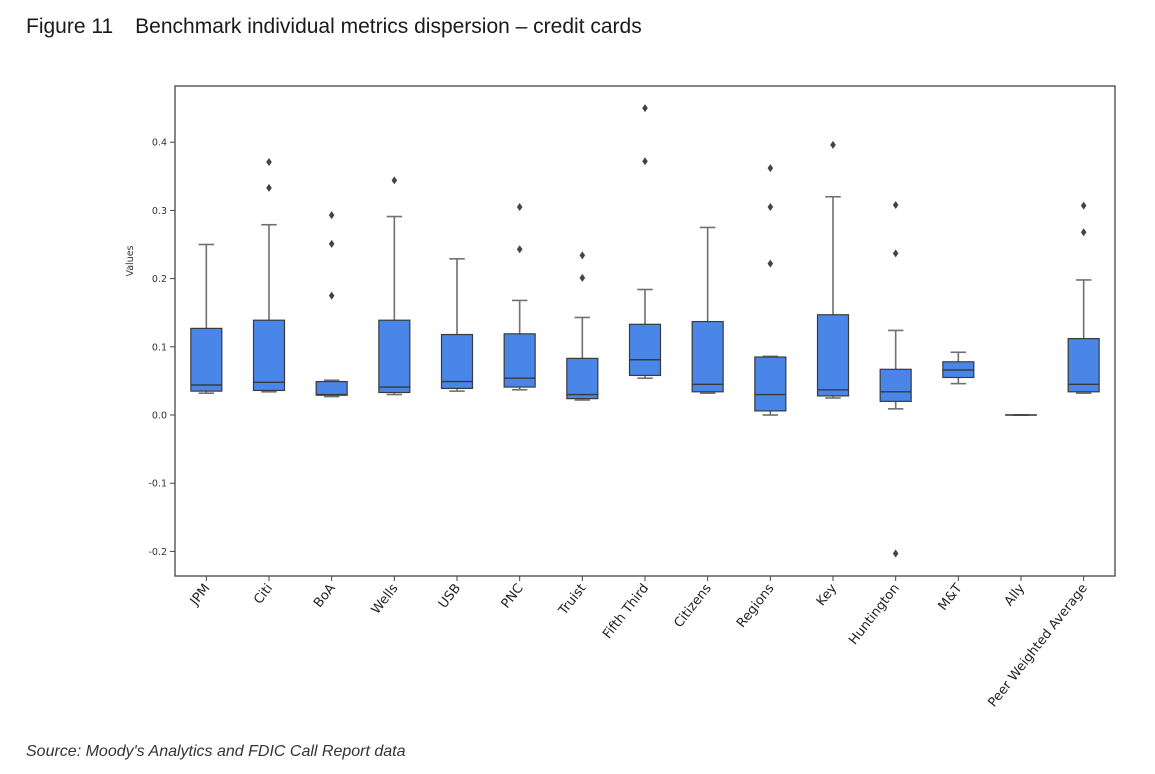  I want to click on x-category-label: JPM, so click(200, 595).